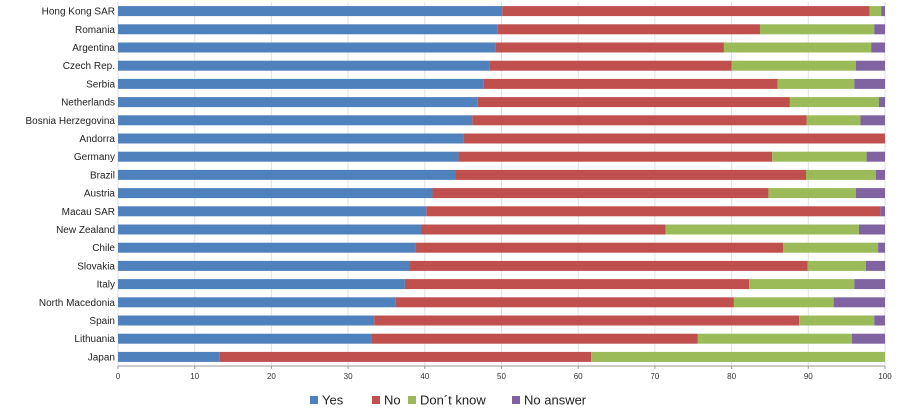 The image size is (900, 412). Describe the element at coordinates (310, 11) in the screenshot. I see `bar-yes-hong-kong-sar` at that location.